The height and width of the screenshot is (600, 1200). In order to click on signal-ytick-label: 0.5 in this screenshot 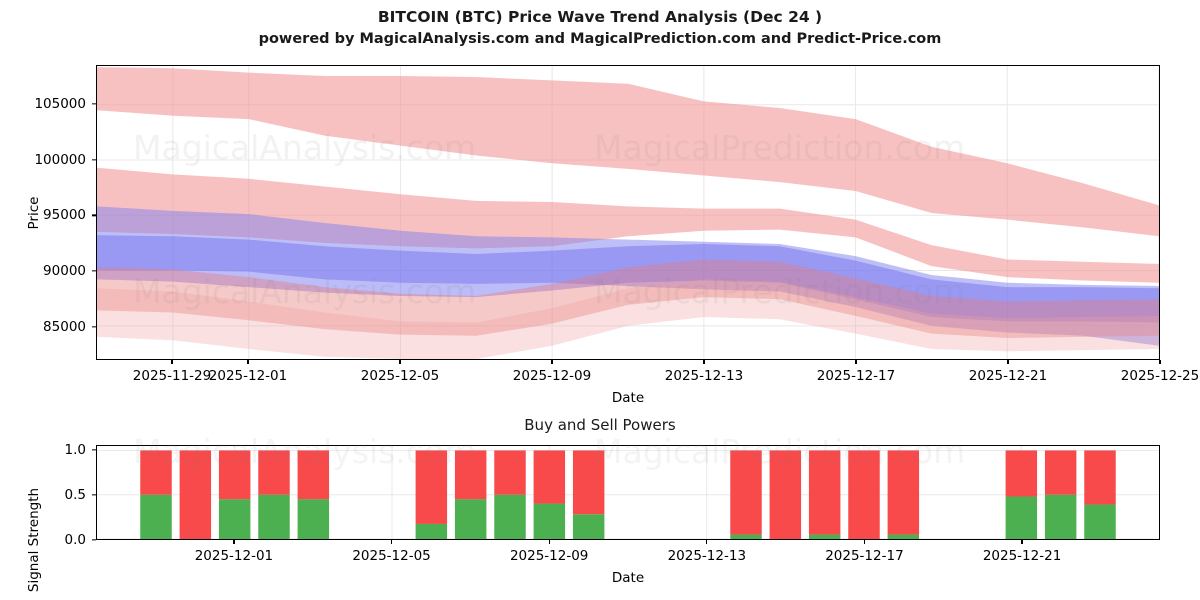, I will do `click(75, 494)`.